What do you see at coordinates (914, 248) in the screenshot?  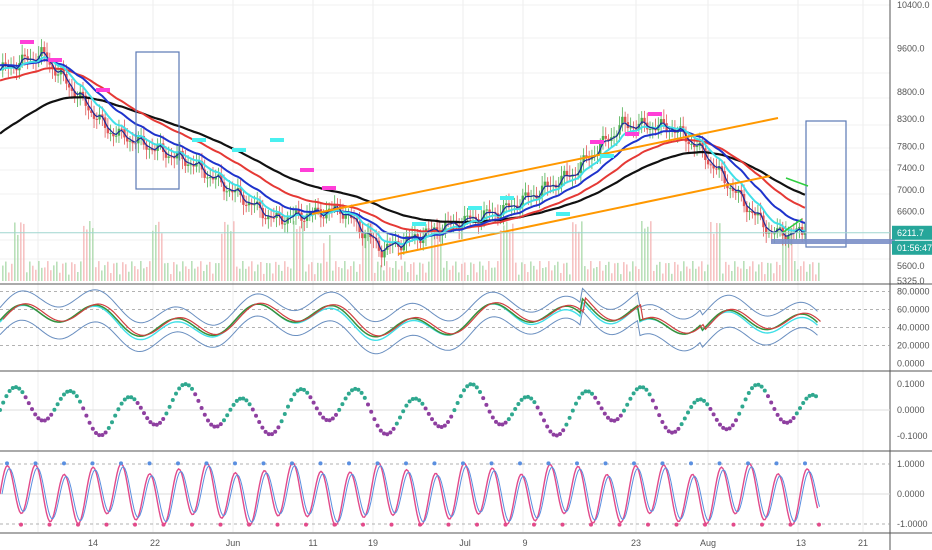 I see `countdown-timer: 01:56:47` at bounding box center [914, 248].